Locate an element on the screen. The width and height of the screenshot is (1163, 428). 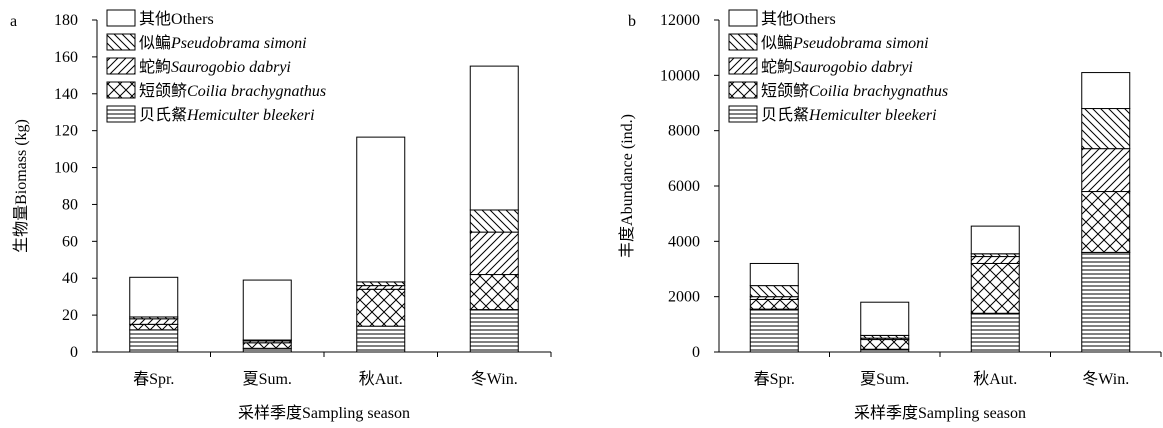
y-tick-label: 160 is located at coordinates (66, 57).